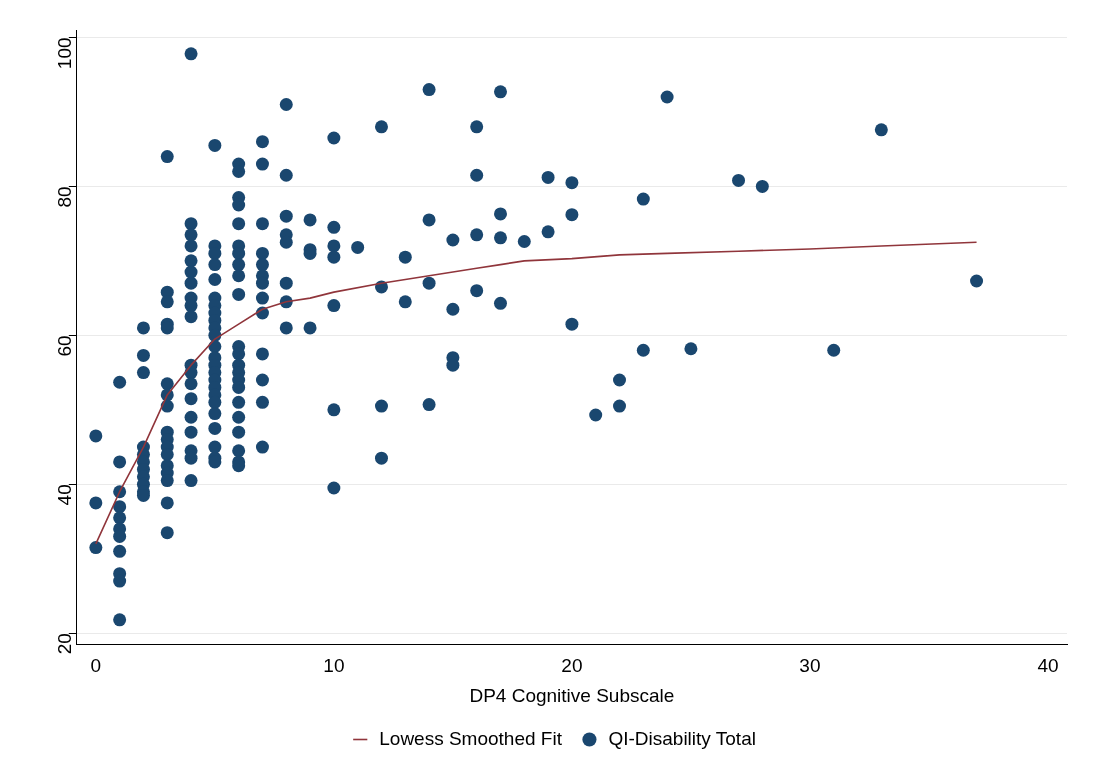 Image resolution: width=1097 pixels, height=779 pixels. What do you see at coordinates (572, 695) in the screenshot?
I see `x-axis-title: DP4 Cognitive Subscale` at bounding box center [572, 695].